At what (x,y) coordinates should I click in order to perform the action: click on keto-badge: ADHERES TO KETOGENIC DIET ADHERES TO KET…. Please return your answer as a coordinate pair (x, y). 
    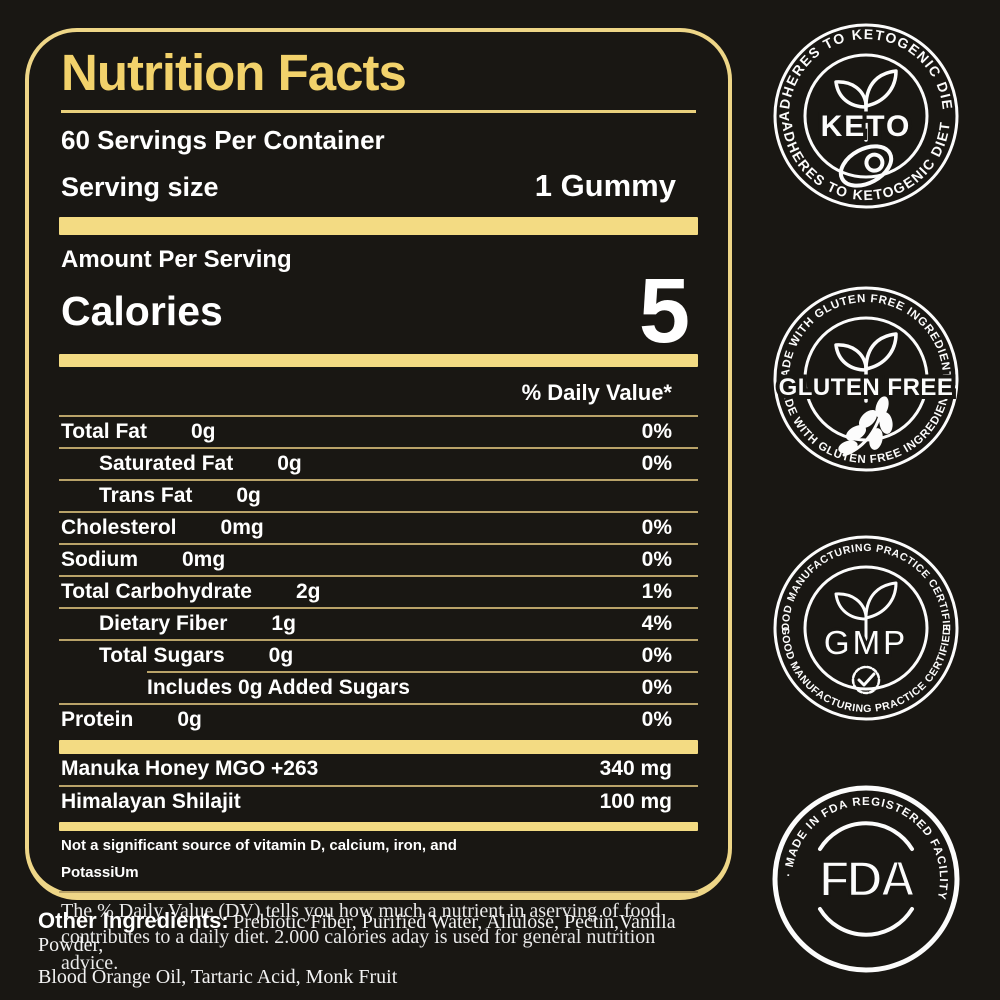
    Looking at the image, I should click on (864, 114).